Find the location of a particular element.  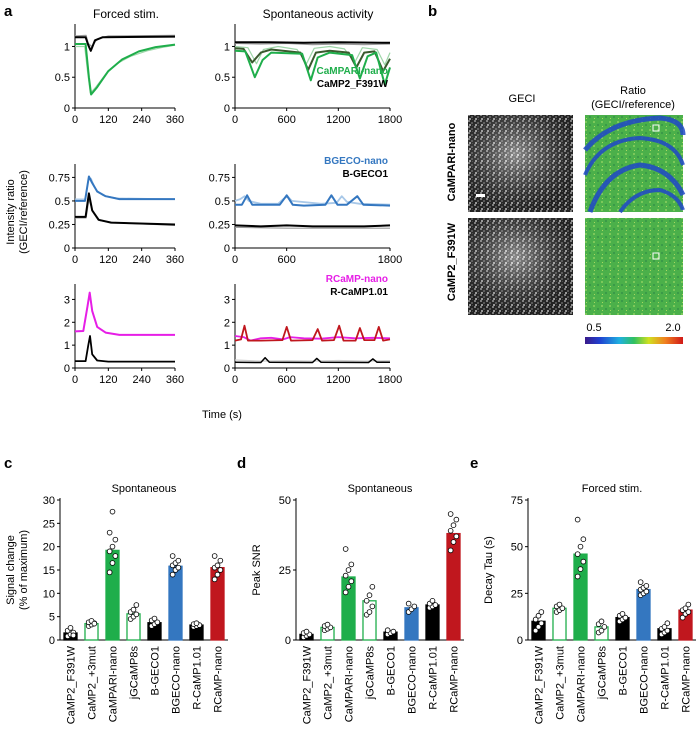

bar-bgeco-nano is located at coordinates (175, 603).